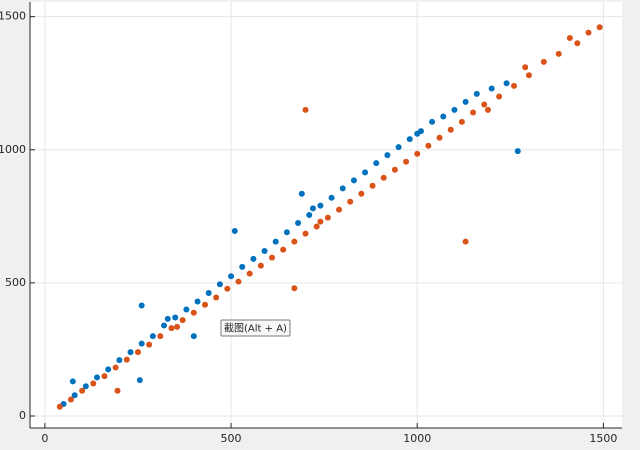 This screenshot has height=450, width=640. I want to click on y-tick-label: 0, so click(22, 415).